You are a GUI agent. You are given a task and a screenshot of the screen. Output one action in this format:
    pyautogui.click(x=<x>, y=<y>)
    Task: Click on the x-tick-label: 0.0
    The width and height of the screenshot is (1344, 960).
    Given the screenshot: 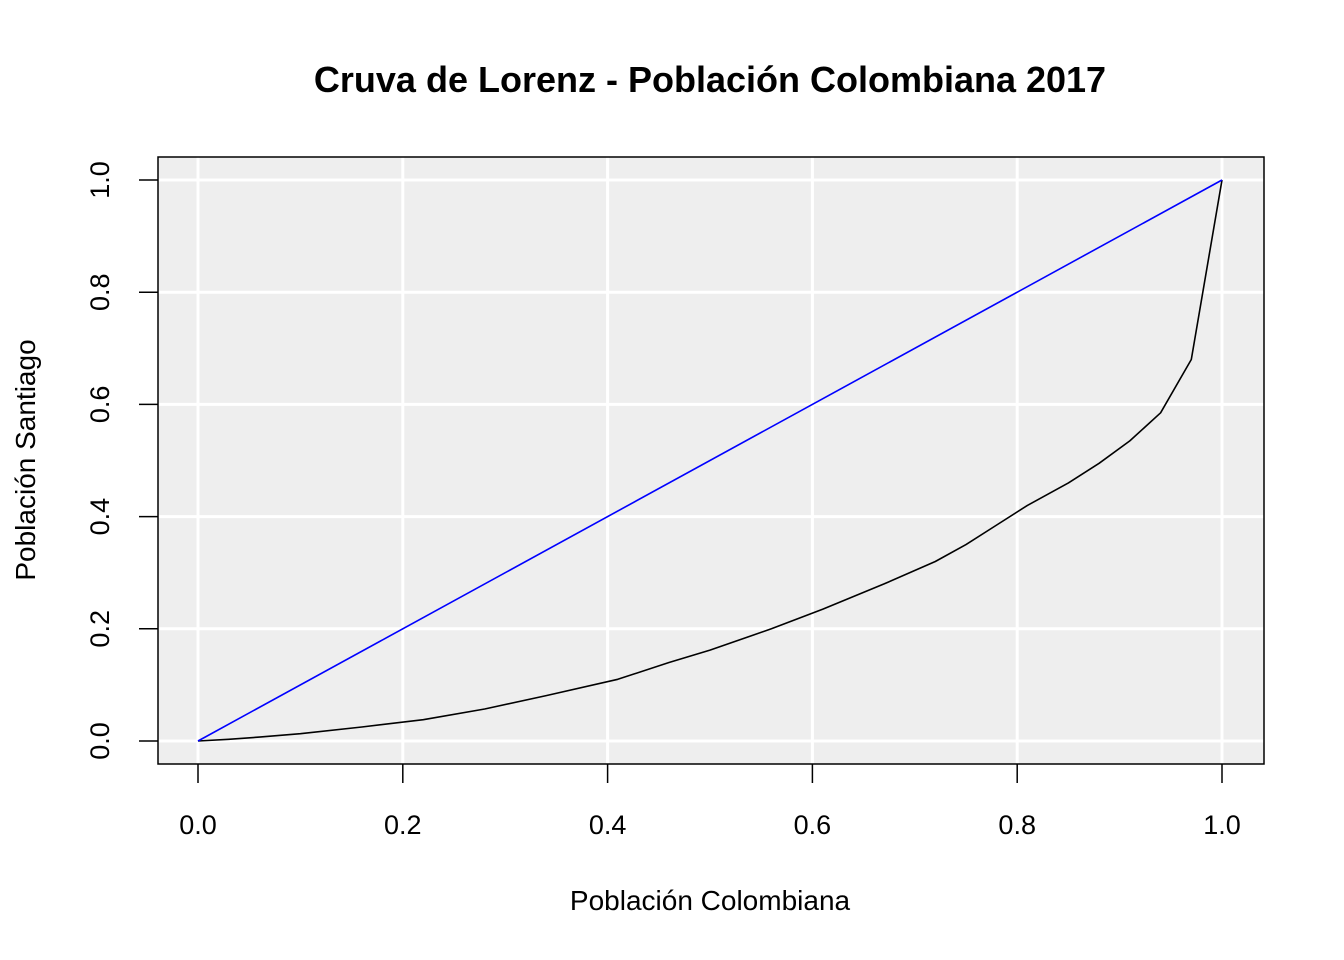 What is the action you would take?
    pyautogui.click(x=198, y=825)
    